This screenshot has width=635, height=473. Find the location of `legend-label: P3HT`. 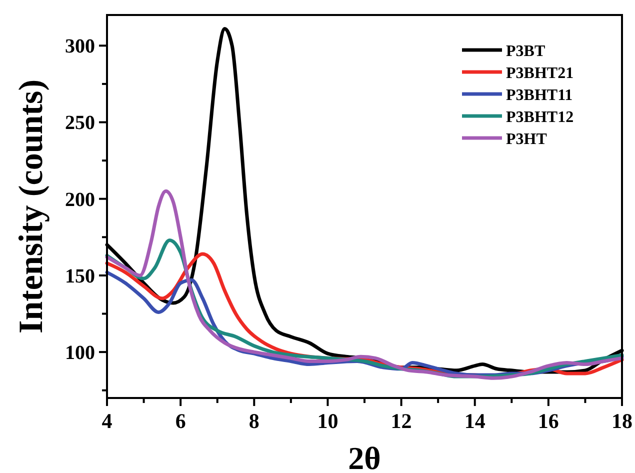

legend-label: P3HT is located at coordinates (527, 139).